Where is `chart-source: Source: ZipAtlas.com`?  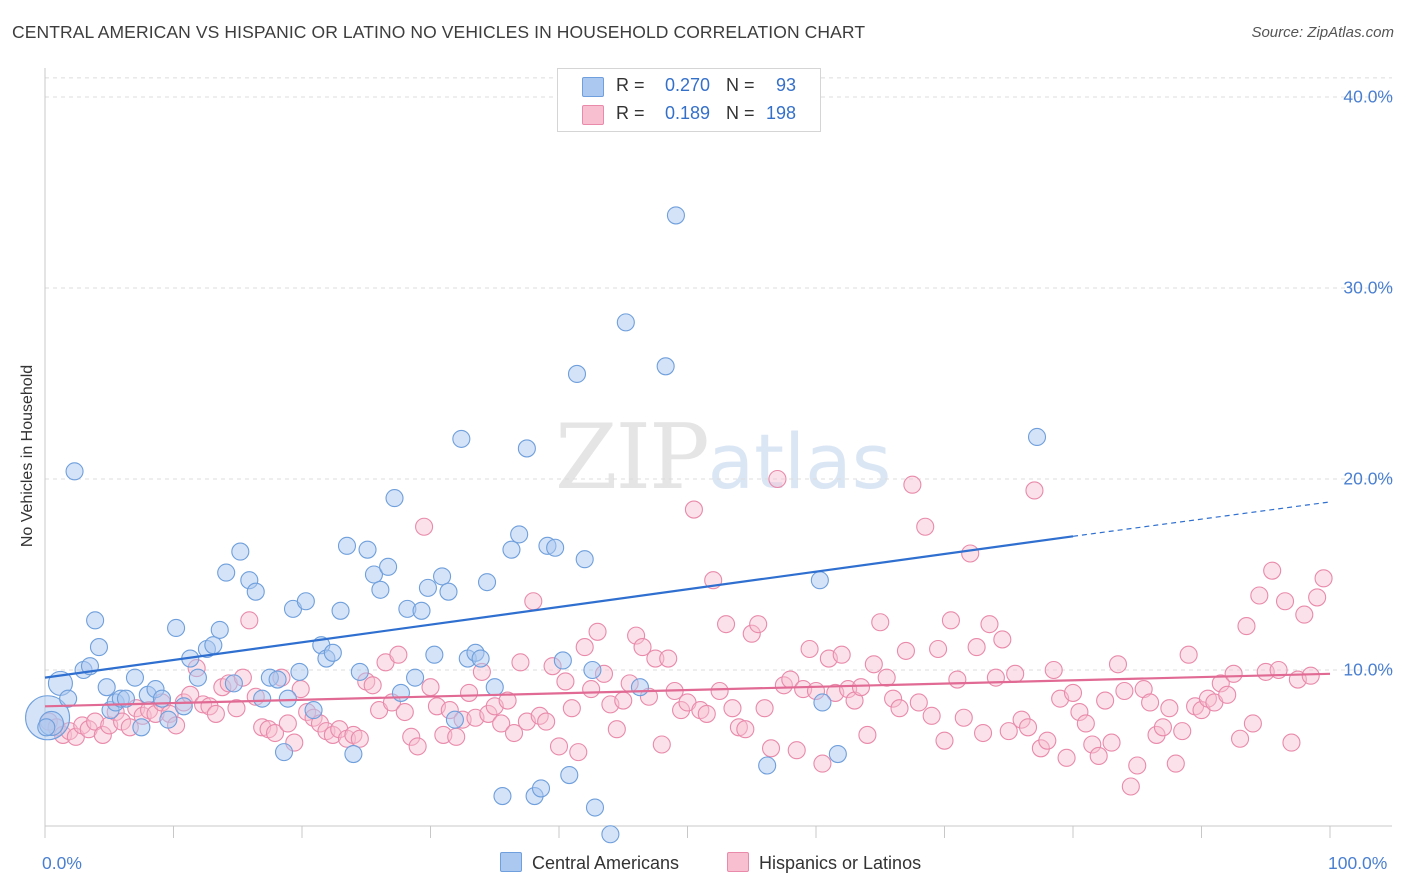
chart-source: Source: ZipAtlas.com is located at coordinates (1322, 32).